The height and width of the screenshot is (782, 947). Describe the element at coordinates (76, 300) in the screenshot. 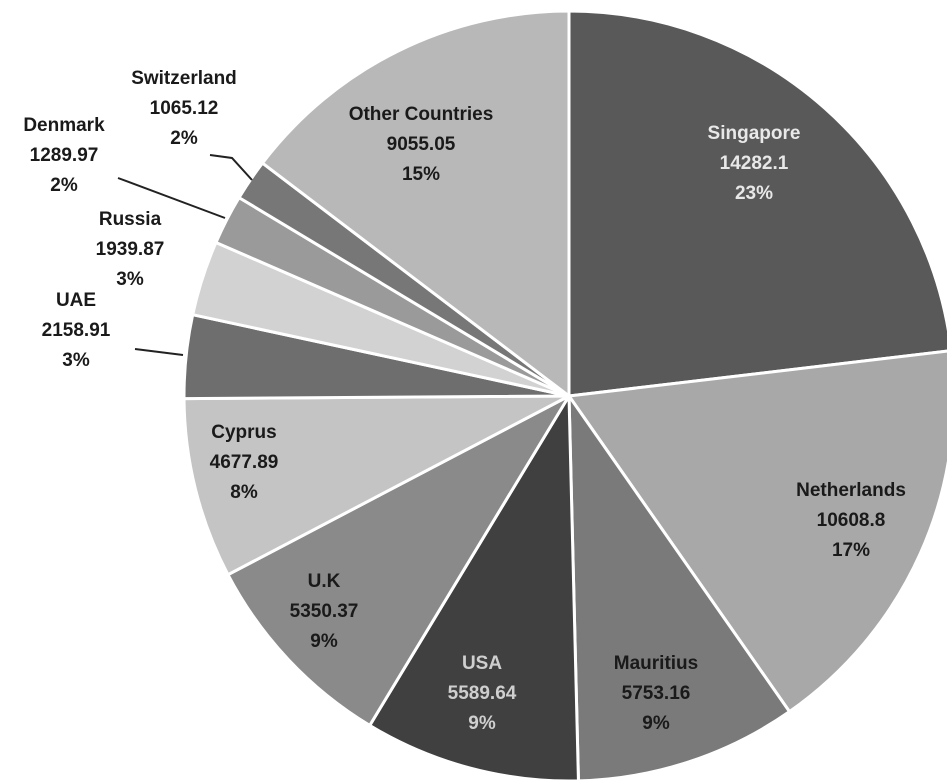

I see `label-uae-label: UAE` at that location.